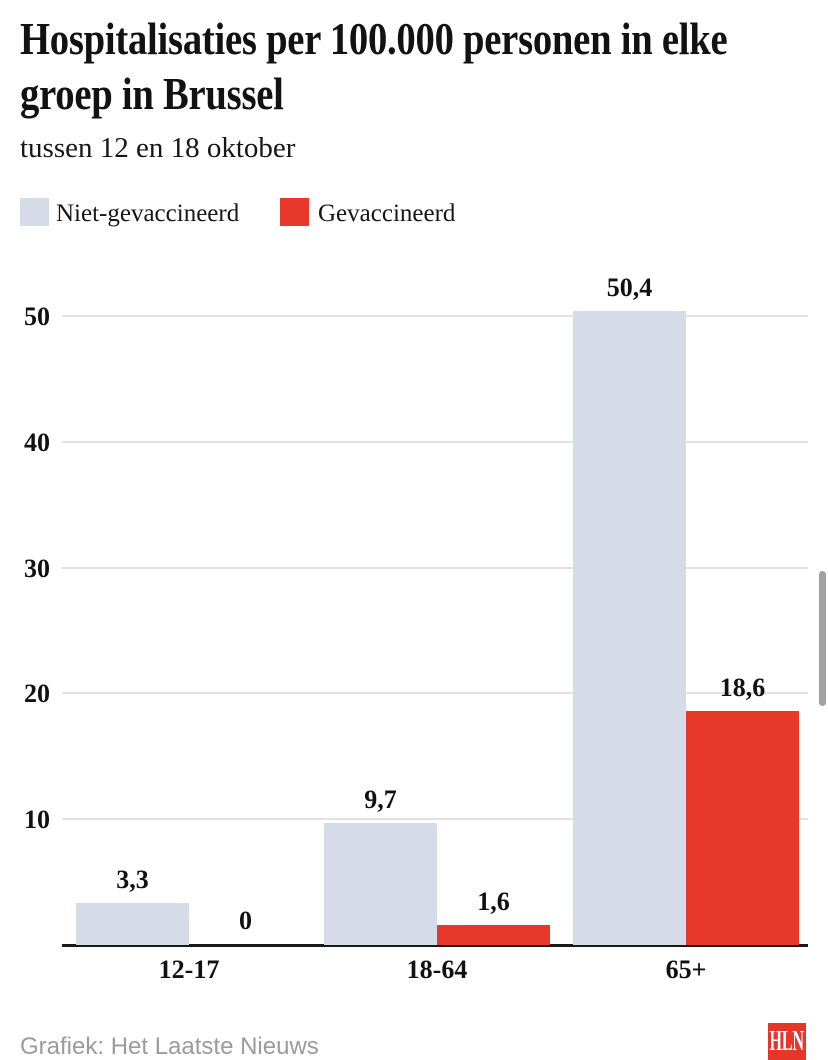  What do you see at coordinates (148, 213) in the screenshot?
I see `legend-label-niet-gevaccineerd: Niet-gevaccineerd` at bounding box center [148, 213].